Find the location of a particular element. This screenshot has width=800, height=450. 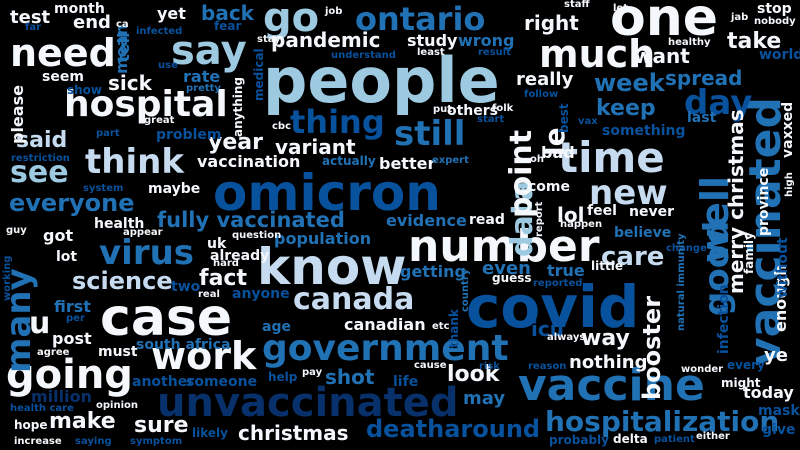

cloud-word: delta is located at coordinates (630, 439).